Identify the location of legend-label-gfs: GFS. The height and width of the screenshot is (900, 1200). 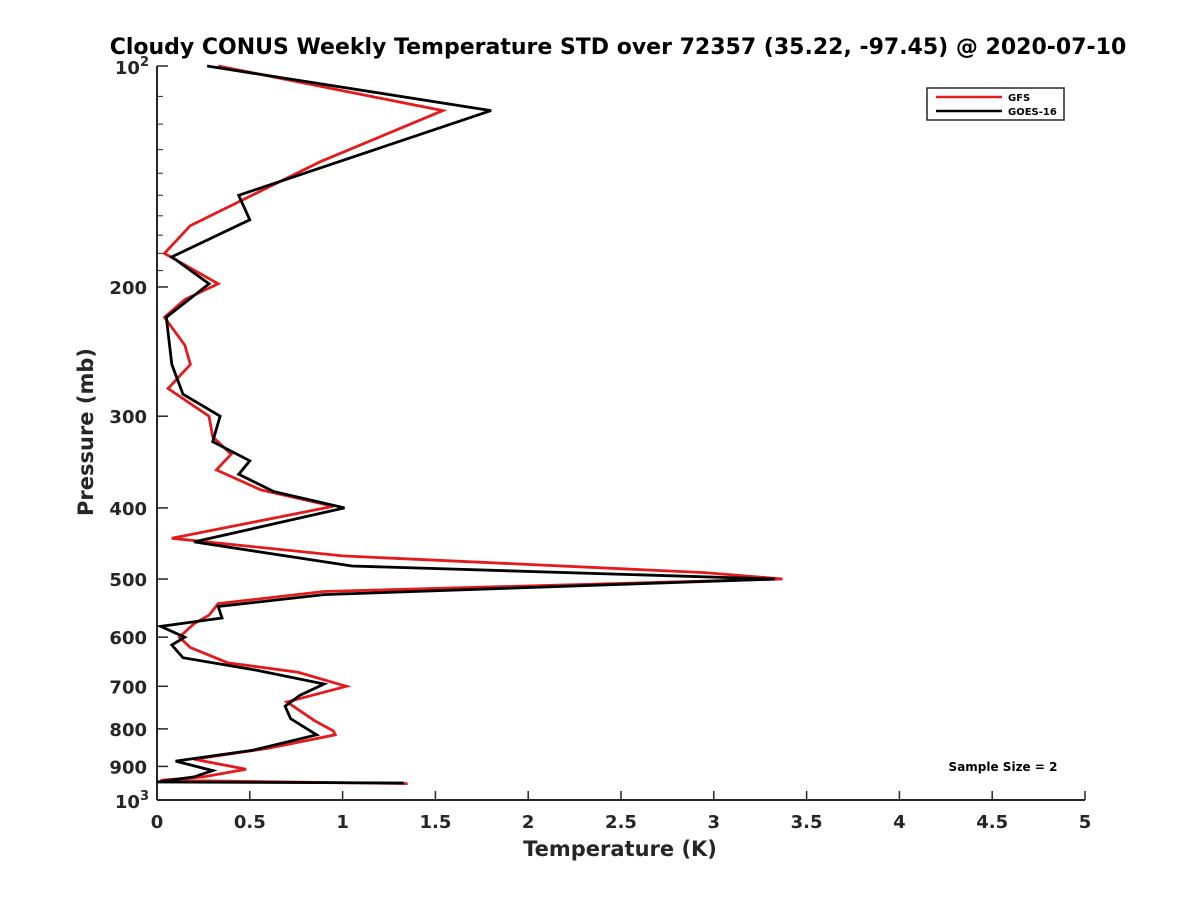
(1019, 98).